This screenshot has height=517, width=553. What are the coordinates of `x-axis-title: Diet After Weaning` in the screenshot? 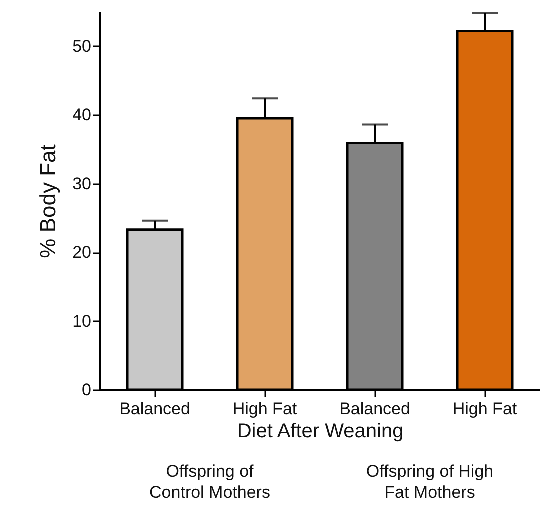 It's located at (320, 431).